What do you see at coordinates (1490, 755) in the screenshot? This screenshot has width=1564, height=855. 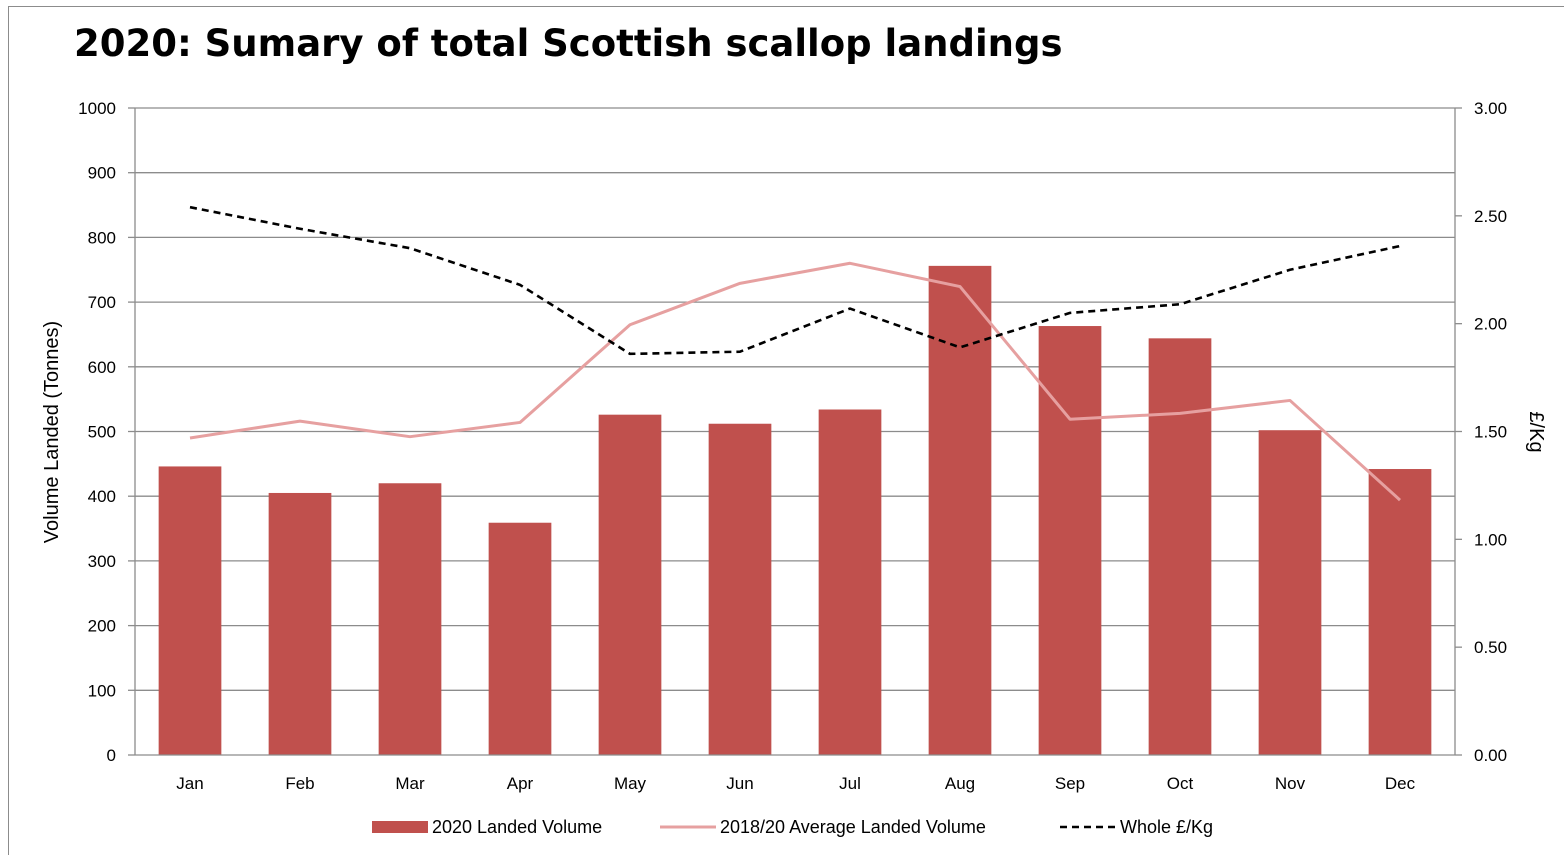 I see `y2-tick-label: 0.00` at bounding box center [1490, 755].